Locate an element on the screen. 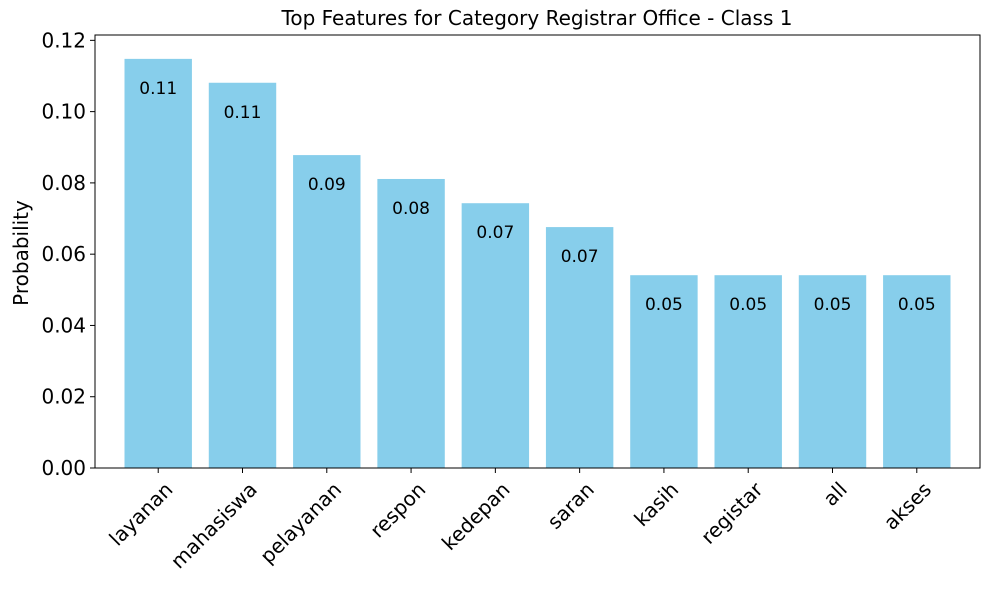 This screenshot has width=989, height=590. x-tick-label-pelayanan: pelayanan is located at coordinates (300, 522).